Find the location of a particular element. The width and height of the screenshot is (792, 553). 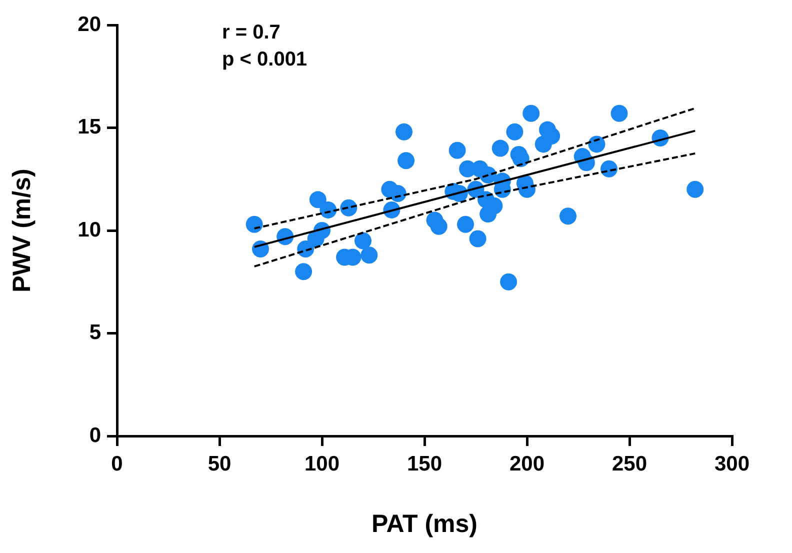

x-tick-label: 50 is located at coordinates (220, 464).